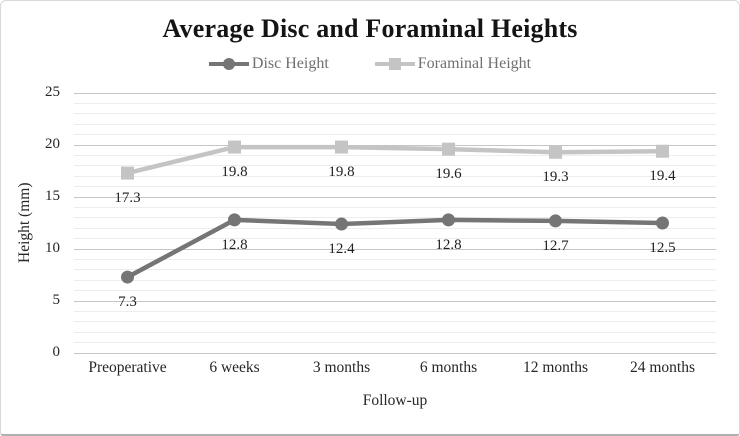  I want to click on y-tick-label: 5, so click(56, 300).